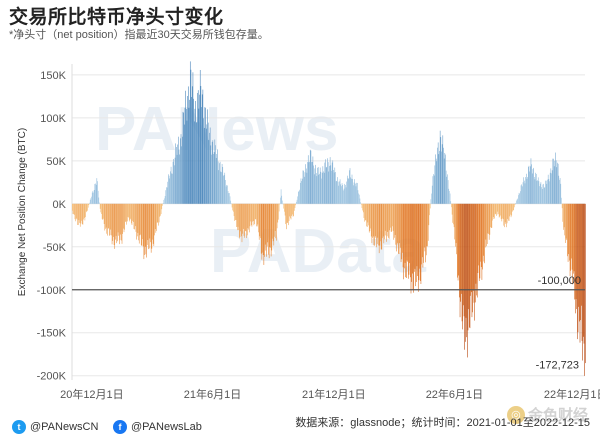 This screenshot has width=600, height=442. I want to click on reference-line-label: -100,000, so click(559, 281).